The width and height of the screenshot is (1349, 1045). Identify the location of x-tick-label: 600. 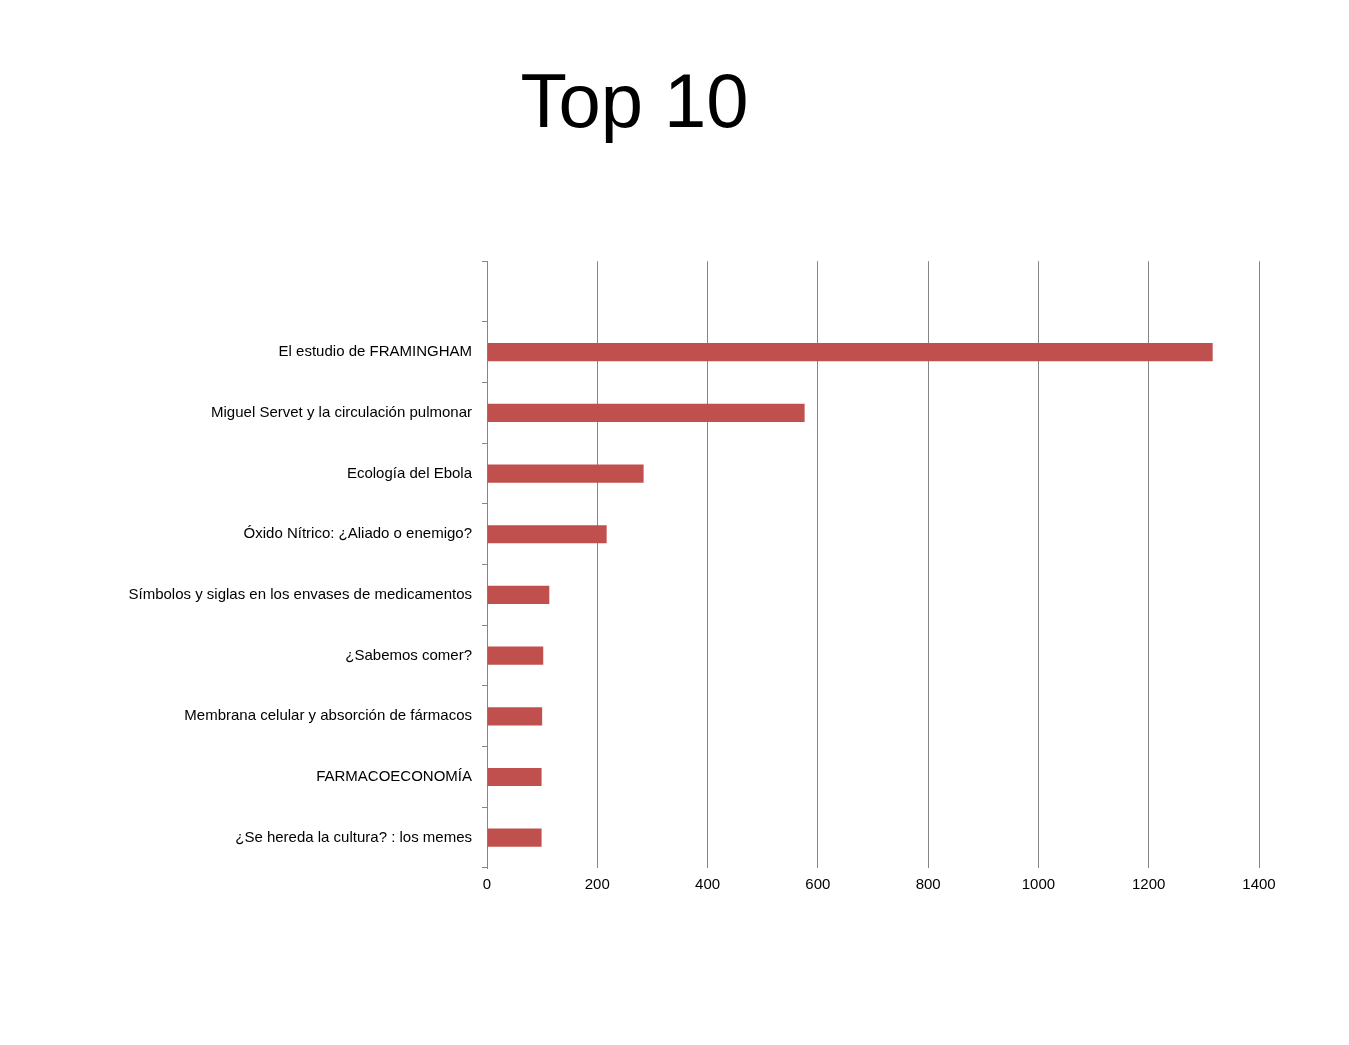
(818, 884).